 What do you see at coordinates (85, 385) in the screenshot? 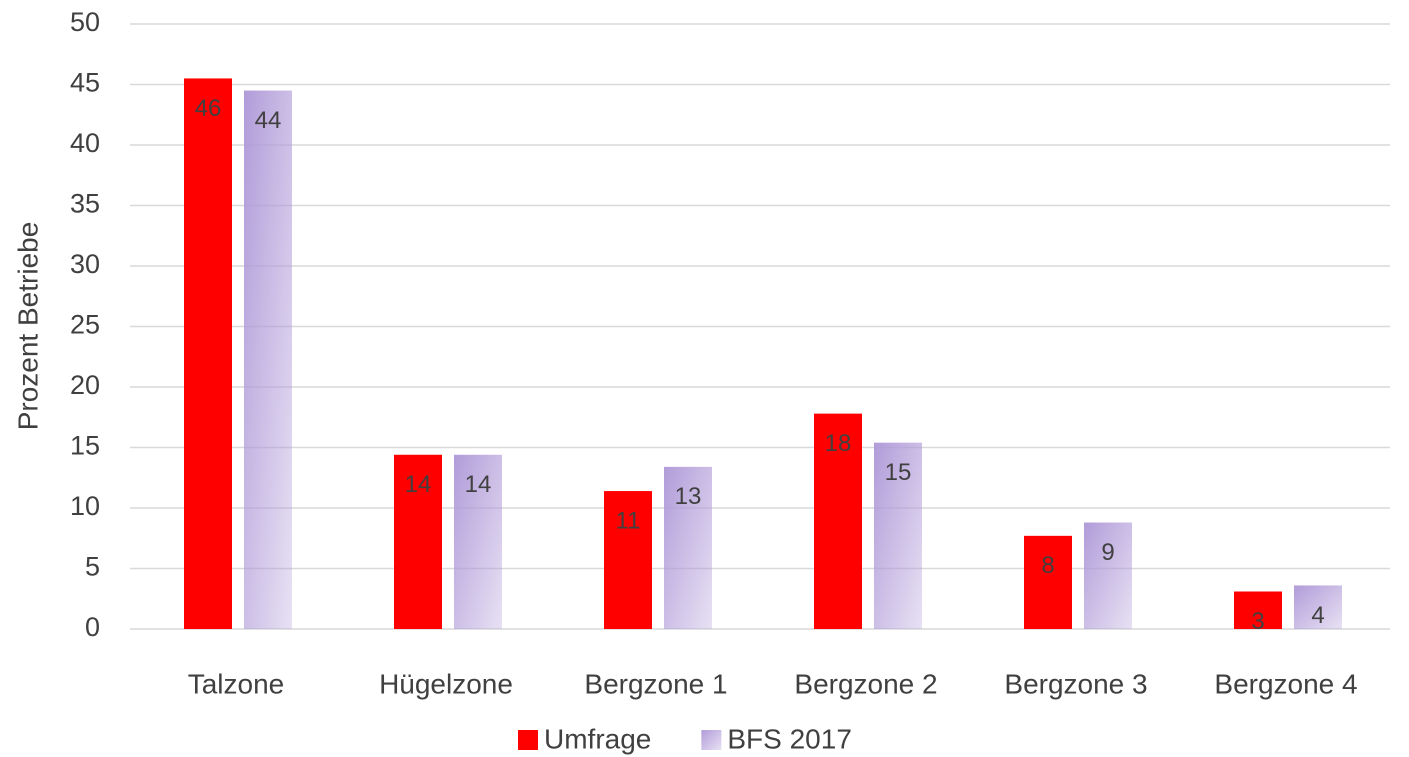
I see `y-tick-label: 20` at bounding box center [85, 385].